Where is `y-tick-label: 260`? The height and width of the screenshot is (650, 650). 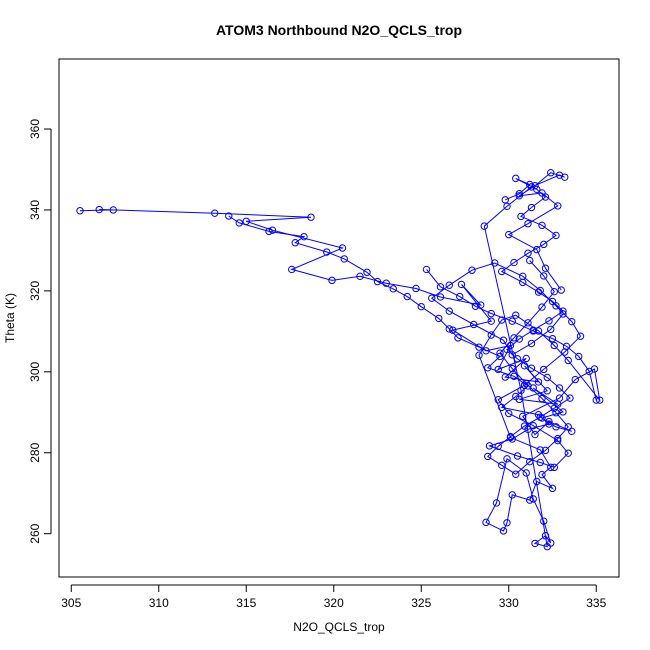 y-tick-label: 260 is located at coordinates (35, 533).